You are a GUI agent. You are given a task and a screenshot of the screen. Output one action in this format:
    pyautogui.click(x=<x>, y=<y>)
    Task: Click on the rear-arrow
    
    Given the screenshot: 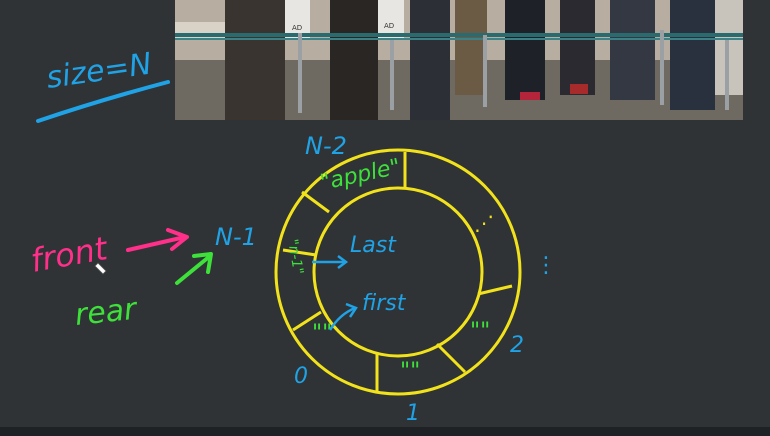 What is the action you would take?
    pyautogui.click(x=193, y=269)
    